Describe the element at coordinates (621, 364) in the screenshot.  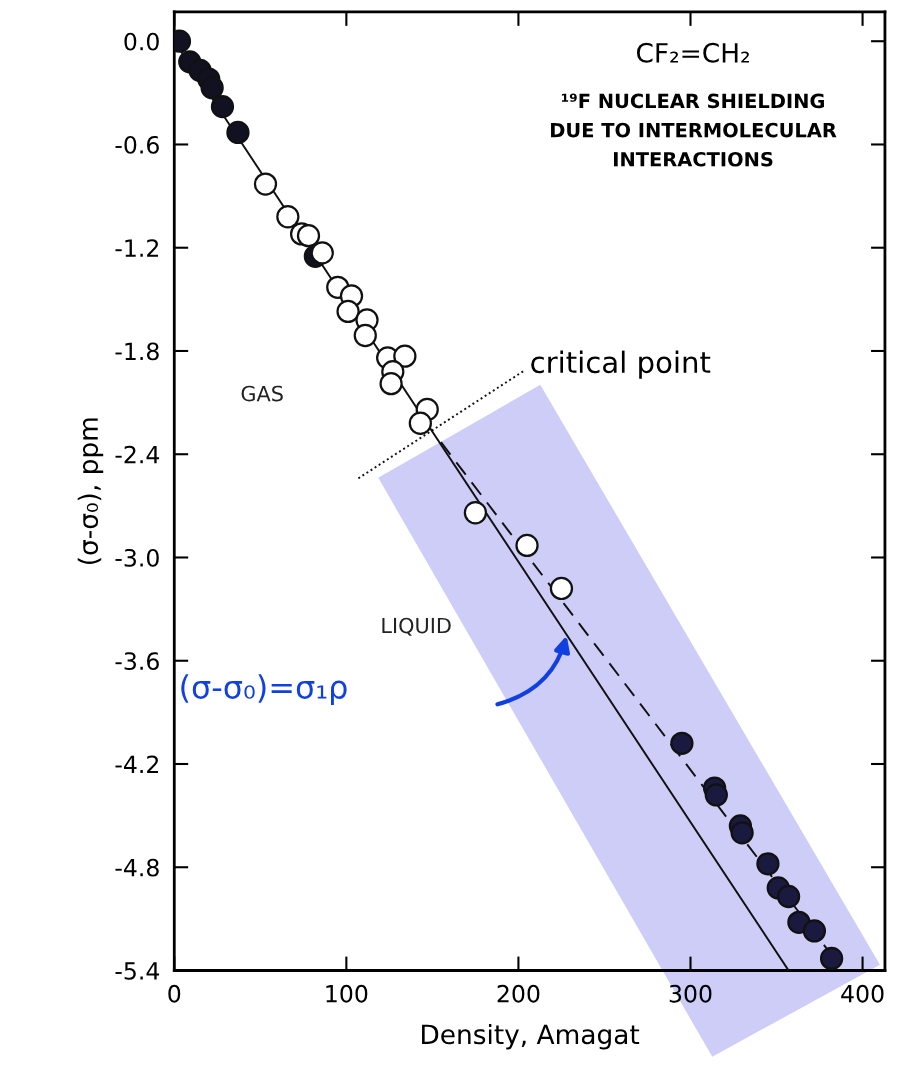
I see `annotation: critical point` at that location.